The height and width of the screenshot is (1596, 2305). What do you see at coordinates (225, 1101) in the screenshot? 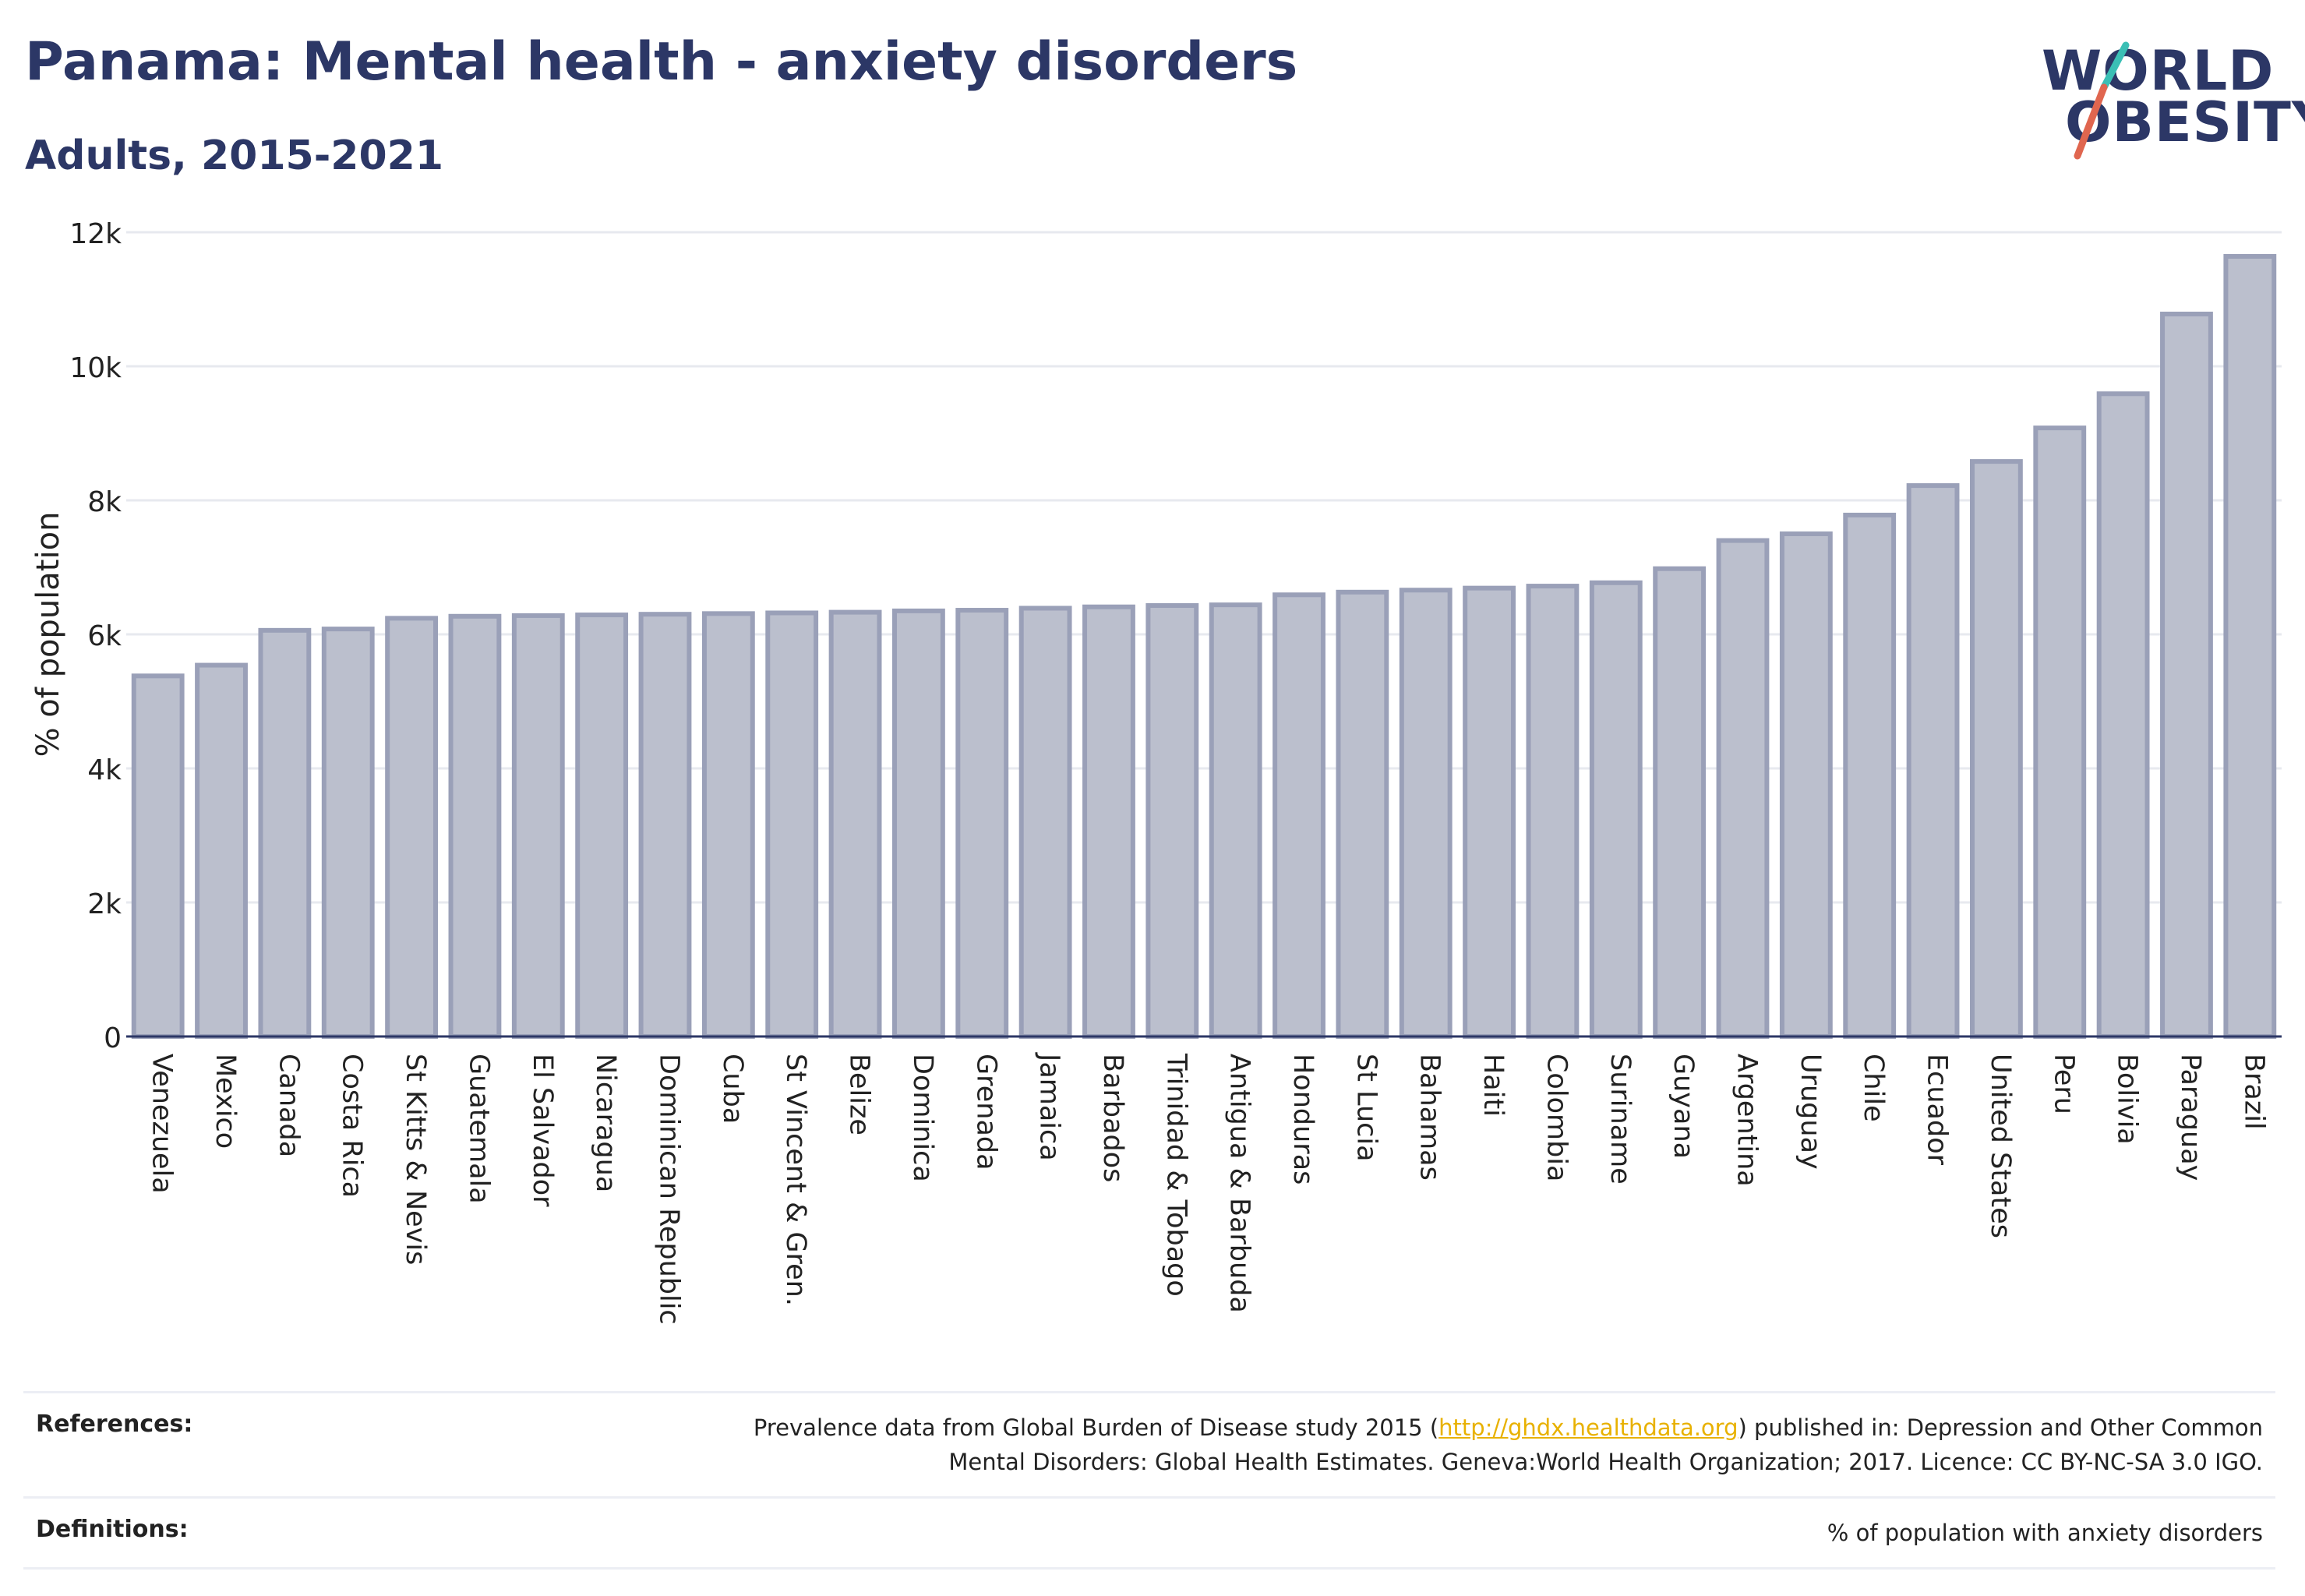
I see `x-tick-label: Mexico` at bounding box center [225, 1101].